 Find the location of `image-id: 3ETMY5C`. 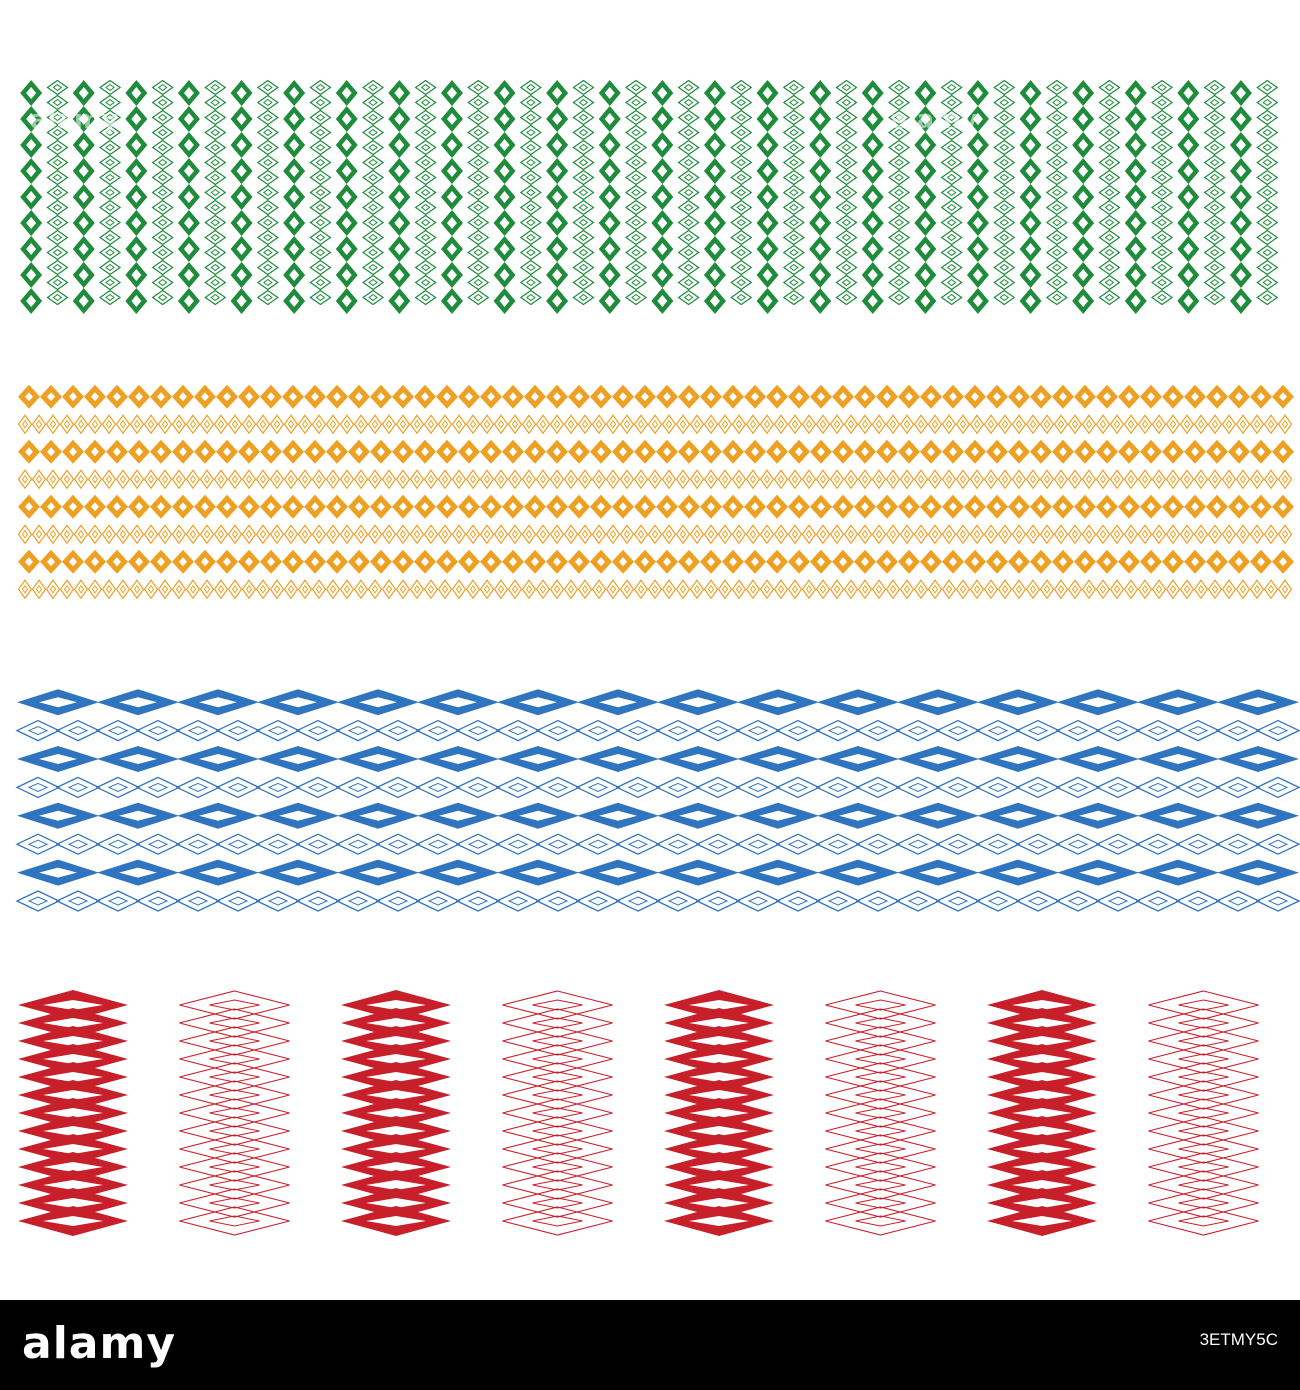

image-id: 3ETMY5C is located at coordinates (1238, 1339).